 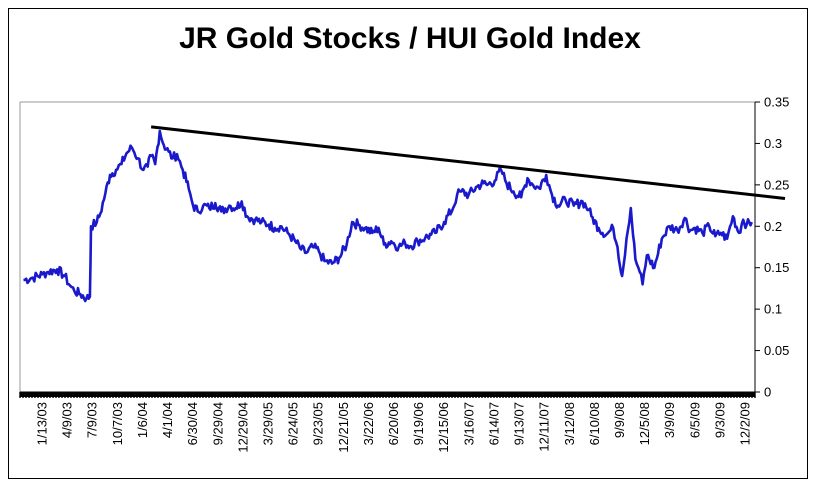 What do you see at coordinates (767, 392) in the screenshot?
I see `y-tick-label: 0` at bounding box center [767, 392].